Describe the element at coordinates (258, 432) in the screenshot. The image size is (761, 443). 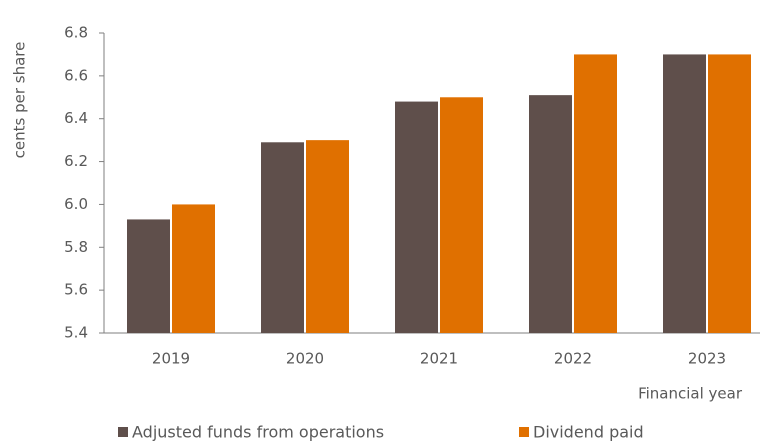
I see `legend-label: Adjusted funds from operations` at that location.